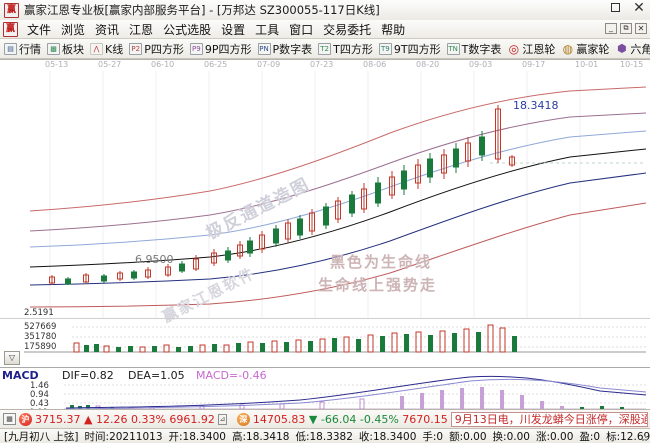 Image resolution: width=650 pixels, height=443 pixels. I want to click on menu-item-news: 资讯, so click(107, 29).